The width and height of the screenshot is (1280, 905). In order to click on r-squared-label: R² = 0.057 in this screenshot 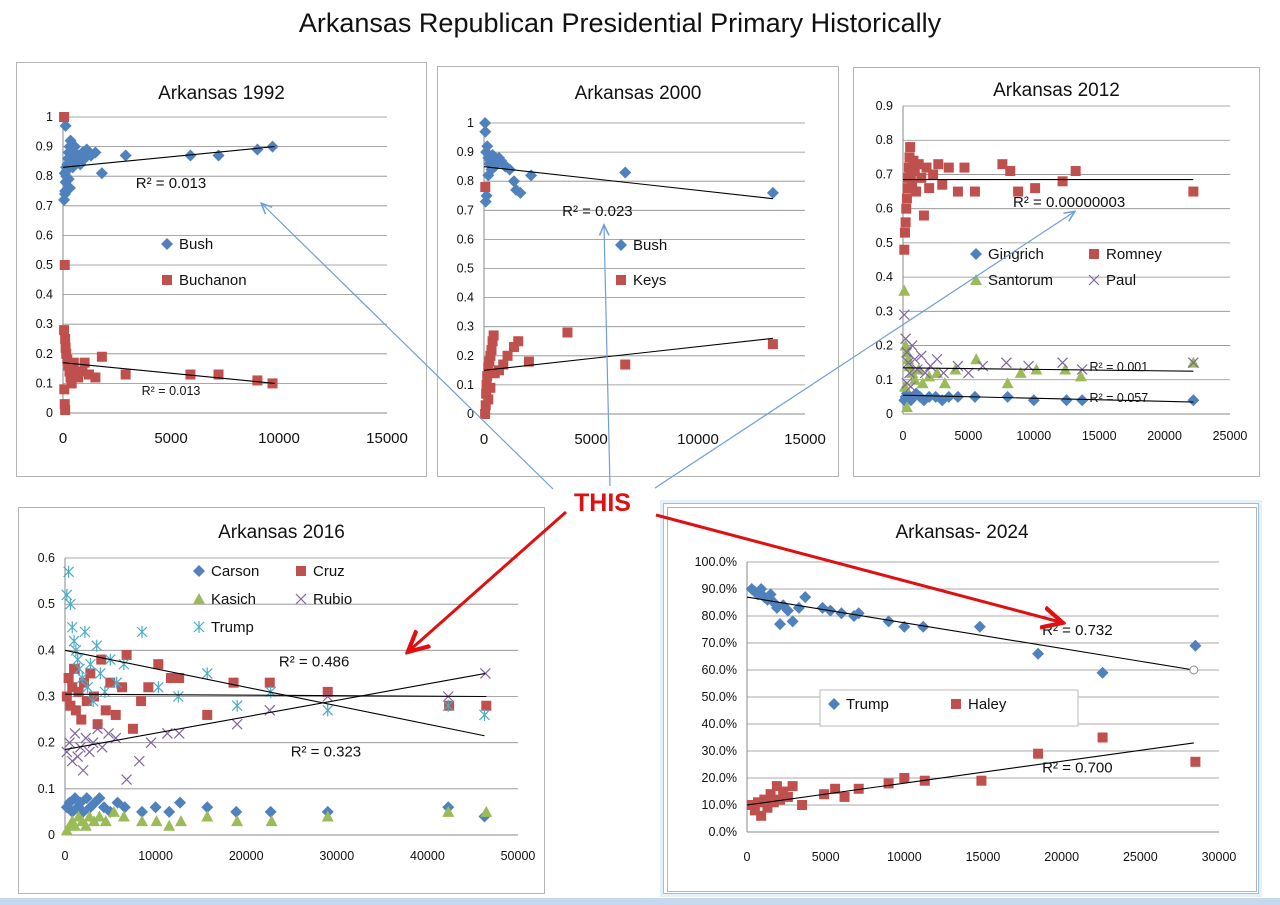, I will do `click(1118, 398)`.